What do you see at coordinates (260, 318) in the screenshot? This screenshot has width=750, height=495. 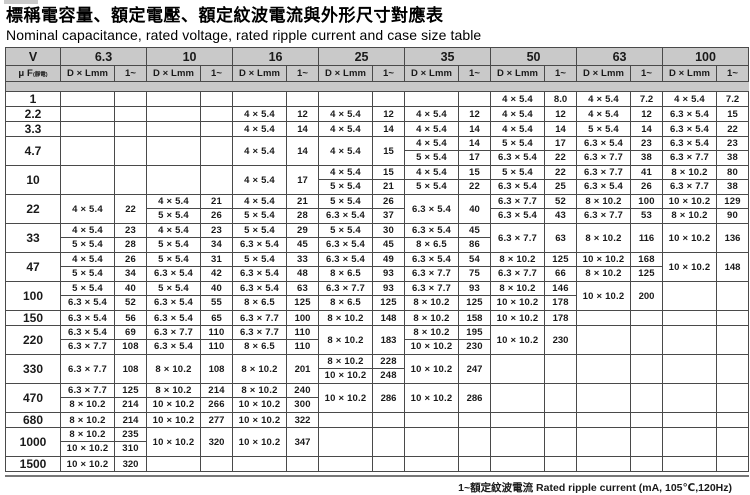 I see `cell-dimension-16-150: 6.3 × 7.7` at bounding box center [260, 318].